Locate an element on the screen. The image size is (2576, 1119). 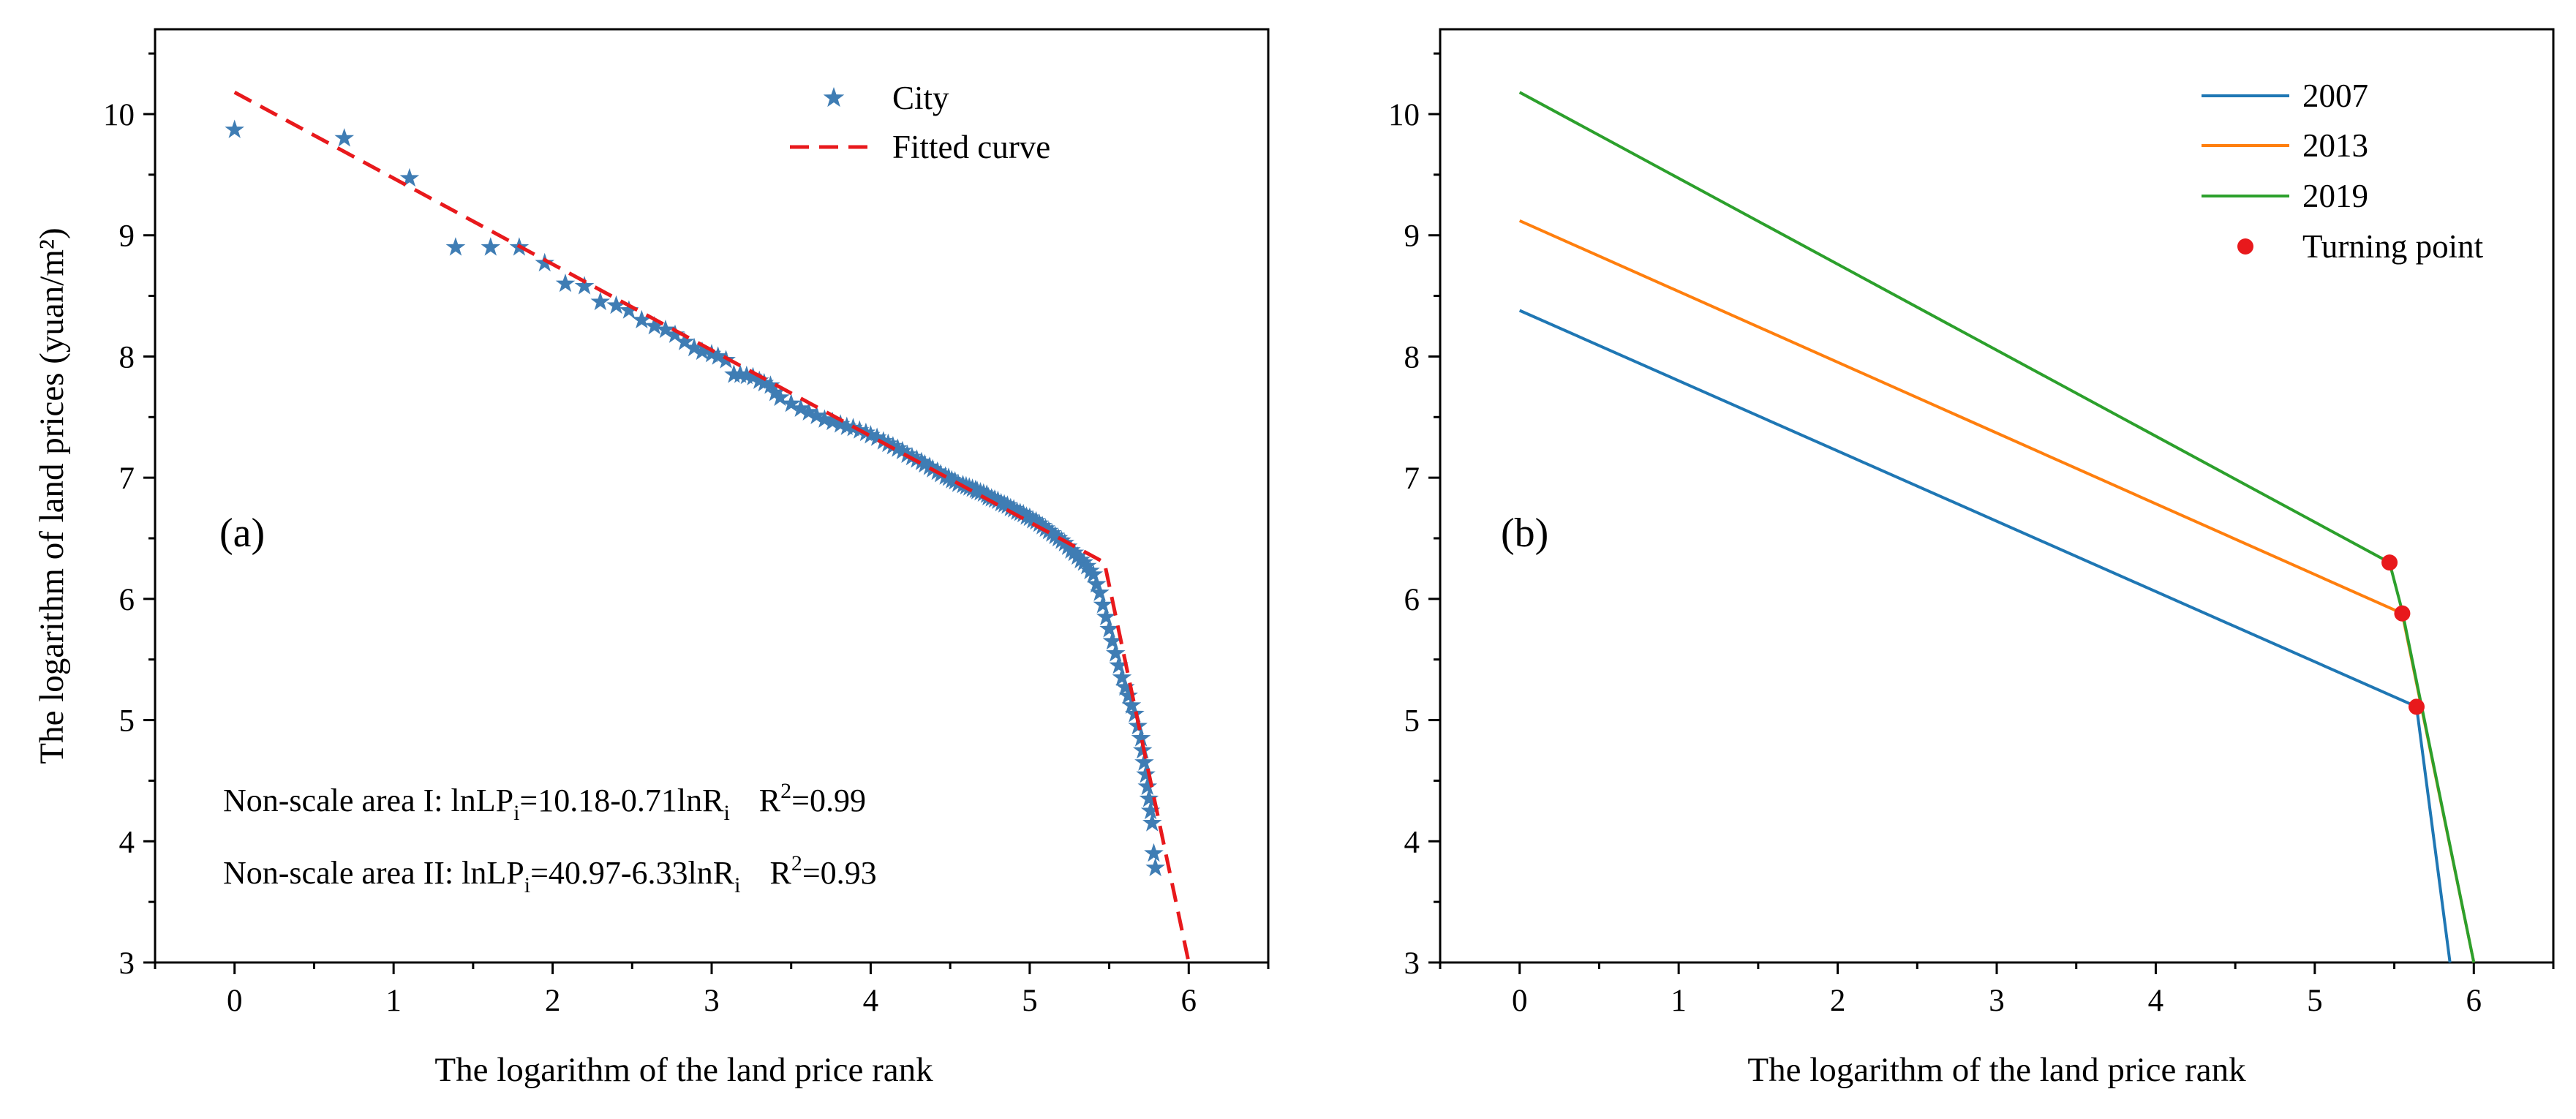
panel-a-y-axis-title: The logarithm of land prices (yuan/m²) is located at coordinates (52, 495).